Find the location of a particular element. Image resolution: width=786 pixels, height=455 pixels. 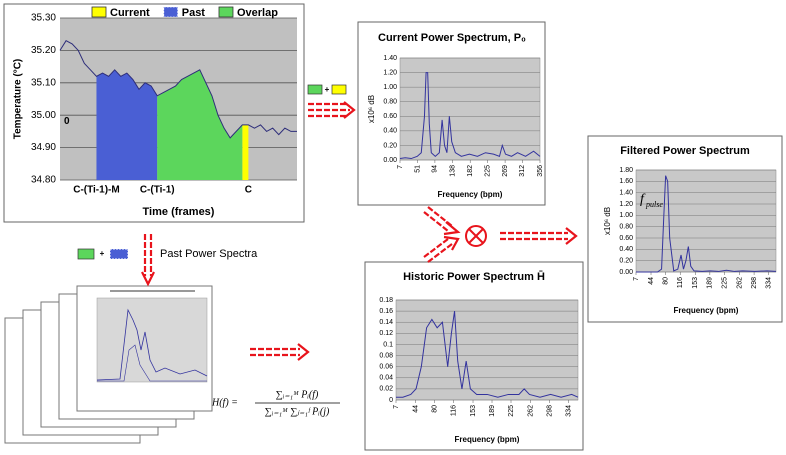

x-tick-label: 269 is located at coordinates (505, 171).